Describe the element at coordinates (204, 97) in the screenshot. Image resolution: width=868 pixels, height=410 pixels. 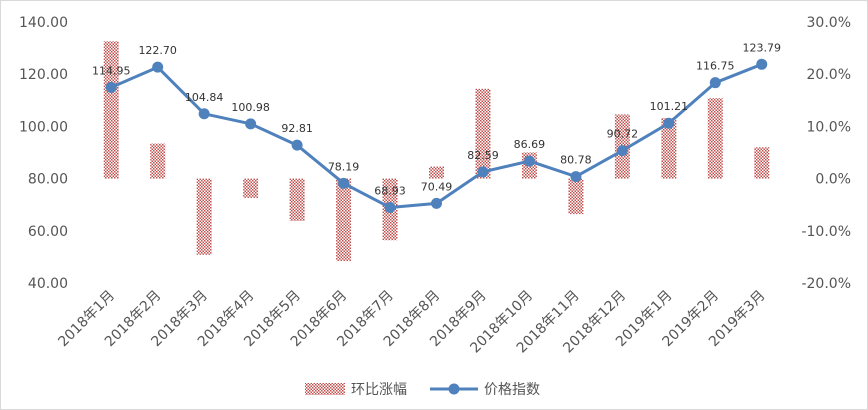
I see `data-label: 104.84` at that location.